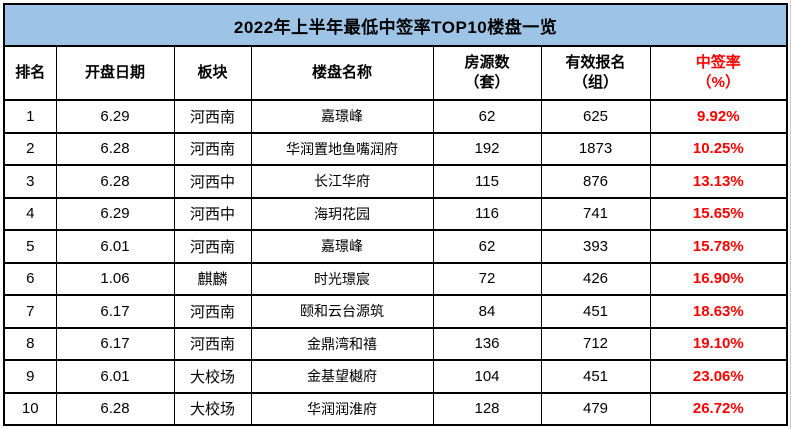 Image resolution: width=791 pixels, height=429 pixels. I want to click on cell-rate: 10.25%, so click(718, 148).